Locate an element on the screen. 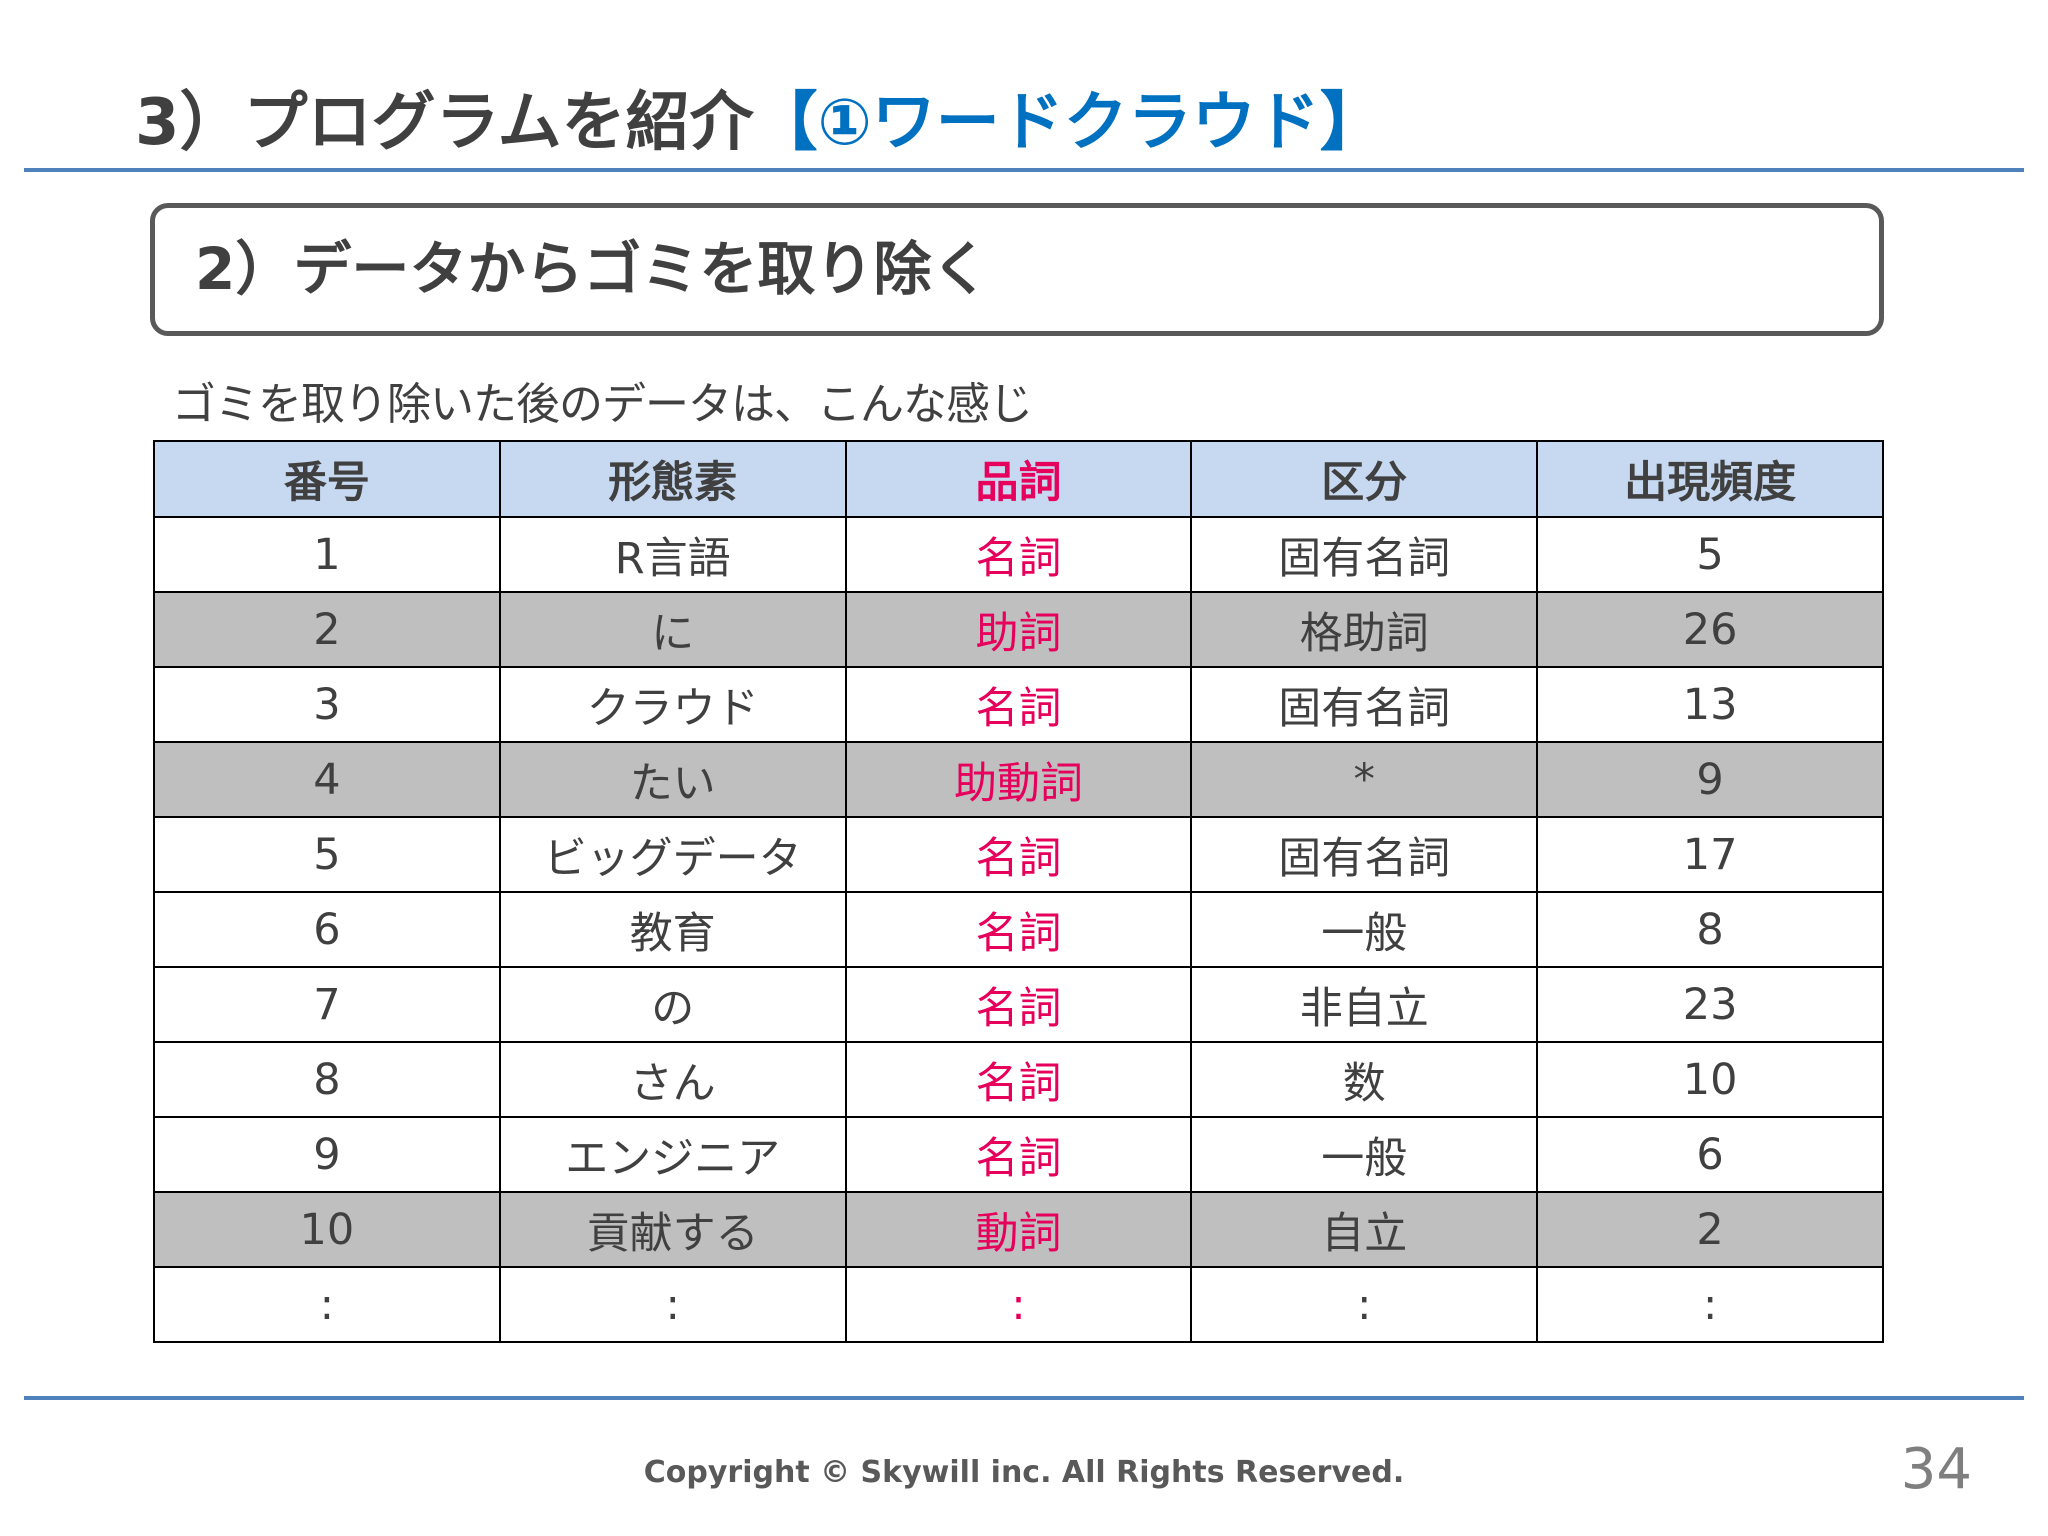 The width and height of the screenshot is (2048, 1536). cell-frequency: 23 is located at coordinates (1710, 1004).